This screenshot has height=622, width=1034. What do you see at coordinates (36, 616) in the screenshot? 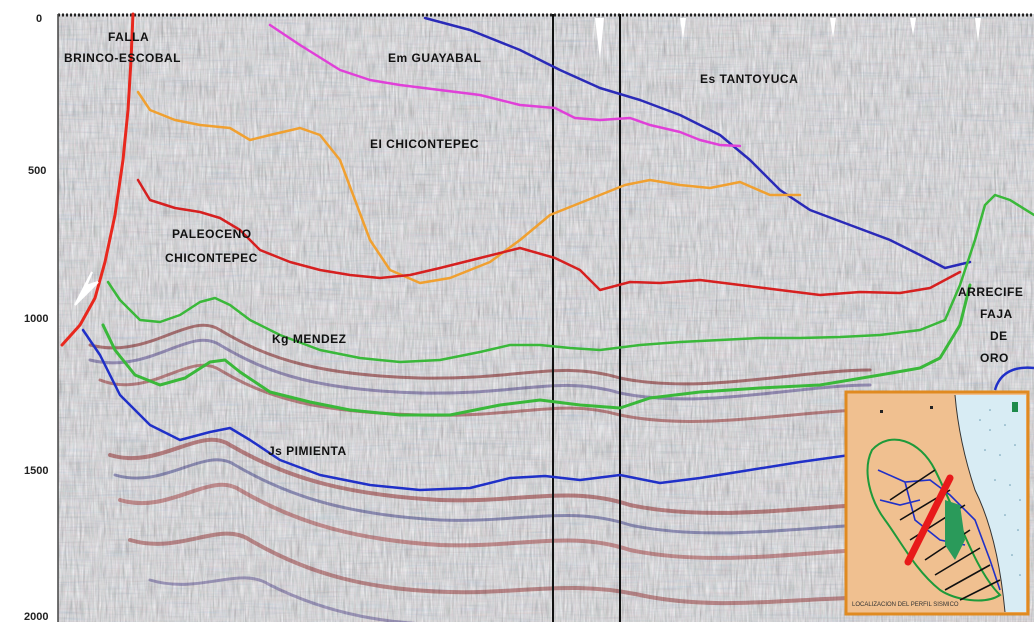
I see `depth-tick-2000: 2000` at bounding box center [36, 616].